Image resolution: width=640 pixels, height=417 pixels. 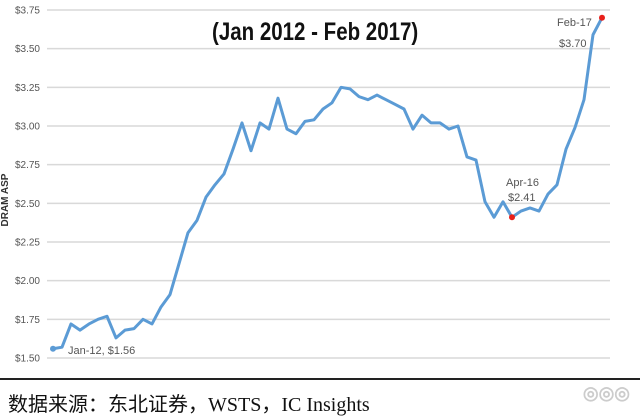 What do you see at coordinates (320, 379) in the screenshot?
I see `divider` at bounding box center [320, 379].